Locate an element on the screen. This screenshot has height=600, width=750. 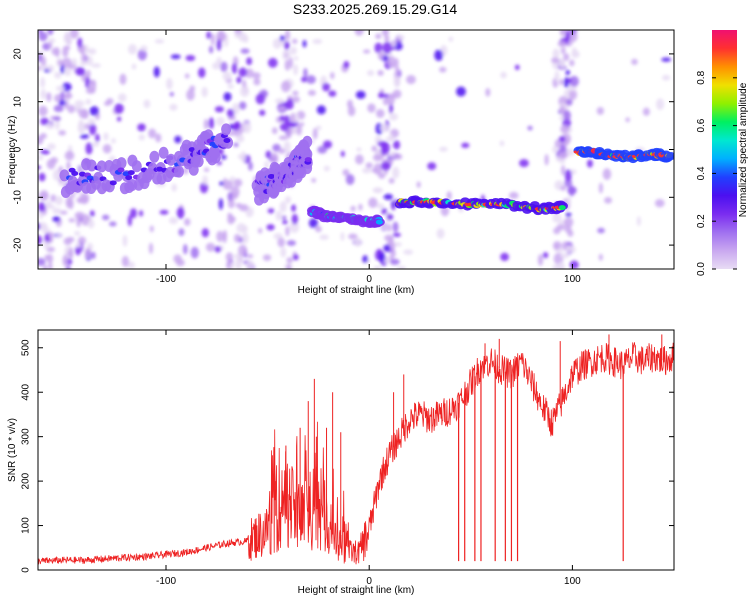
snr-y-label: SNR (10 * v/v) is located at coordinates (12, 450).